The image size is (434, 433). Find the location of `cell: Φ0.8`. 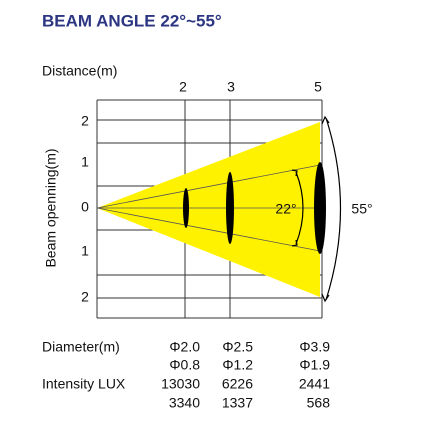

cell: Φ0.8 is located at coordinates (184, 365).